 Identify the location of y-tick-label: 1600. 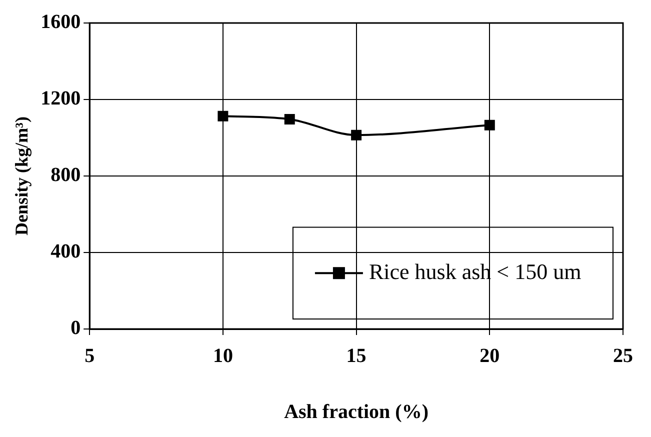
(60, 22).